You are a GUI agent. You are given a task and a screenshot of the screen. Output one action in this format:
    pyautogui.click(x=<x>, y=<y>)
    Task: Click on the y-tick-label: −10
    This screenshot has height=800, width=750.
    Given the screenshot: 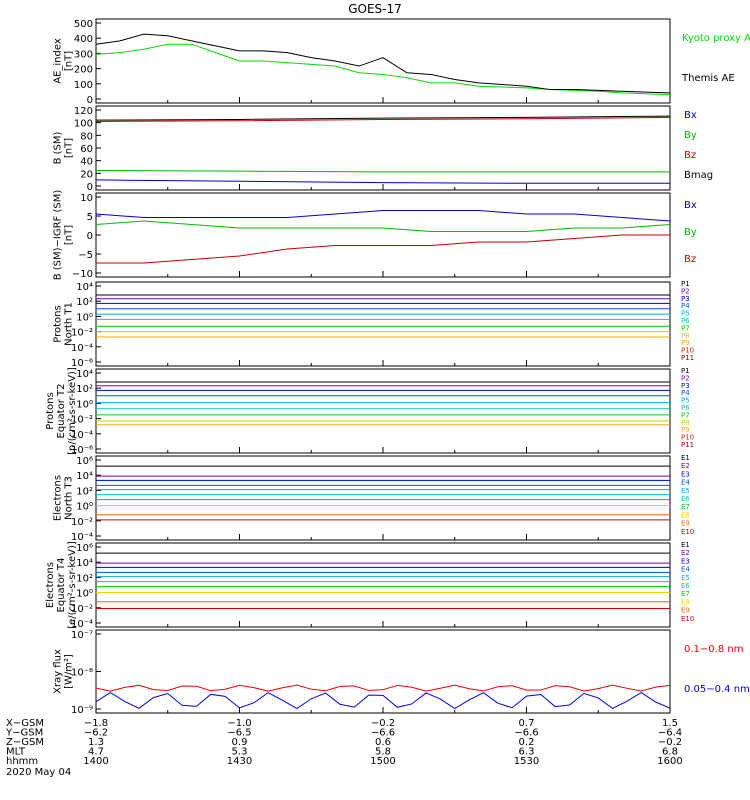 What is the action you would take?
    pyautogui.click(x=82, y=274)
    